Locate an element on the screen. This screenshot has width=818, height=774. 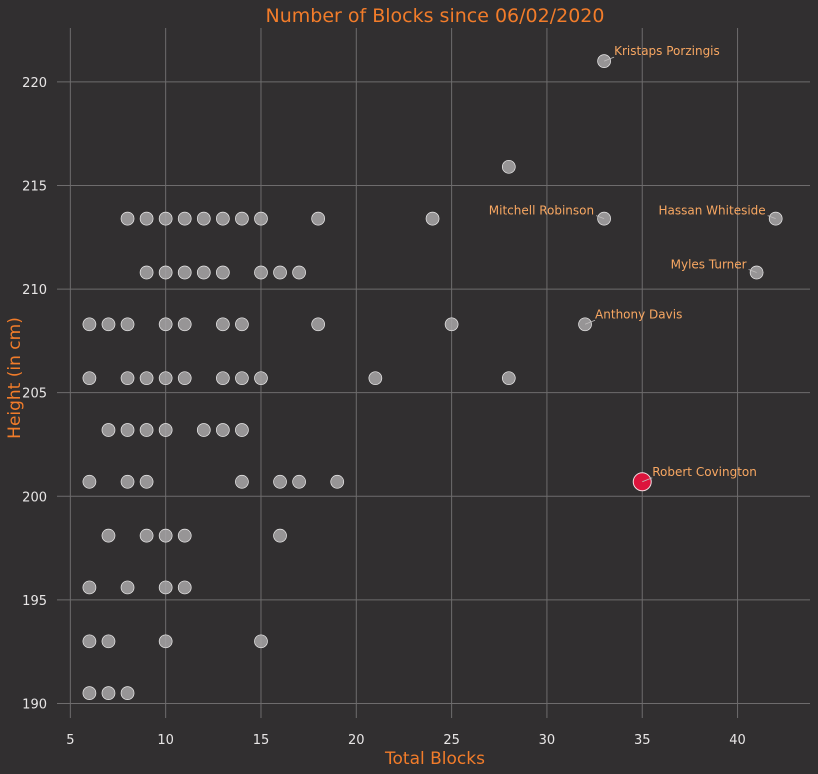
y-tick-label: 220 is located at coordinates (34, 83).